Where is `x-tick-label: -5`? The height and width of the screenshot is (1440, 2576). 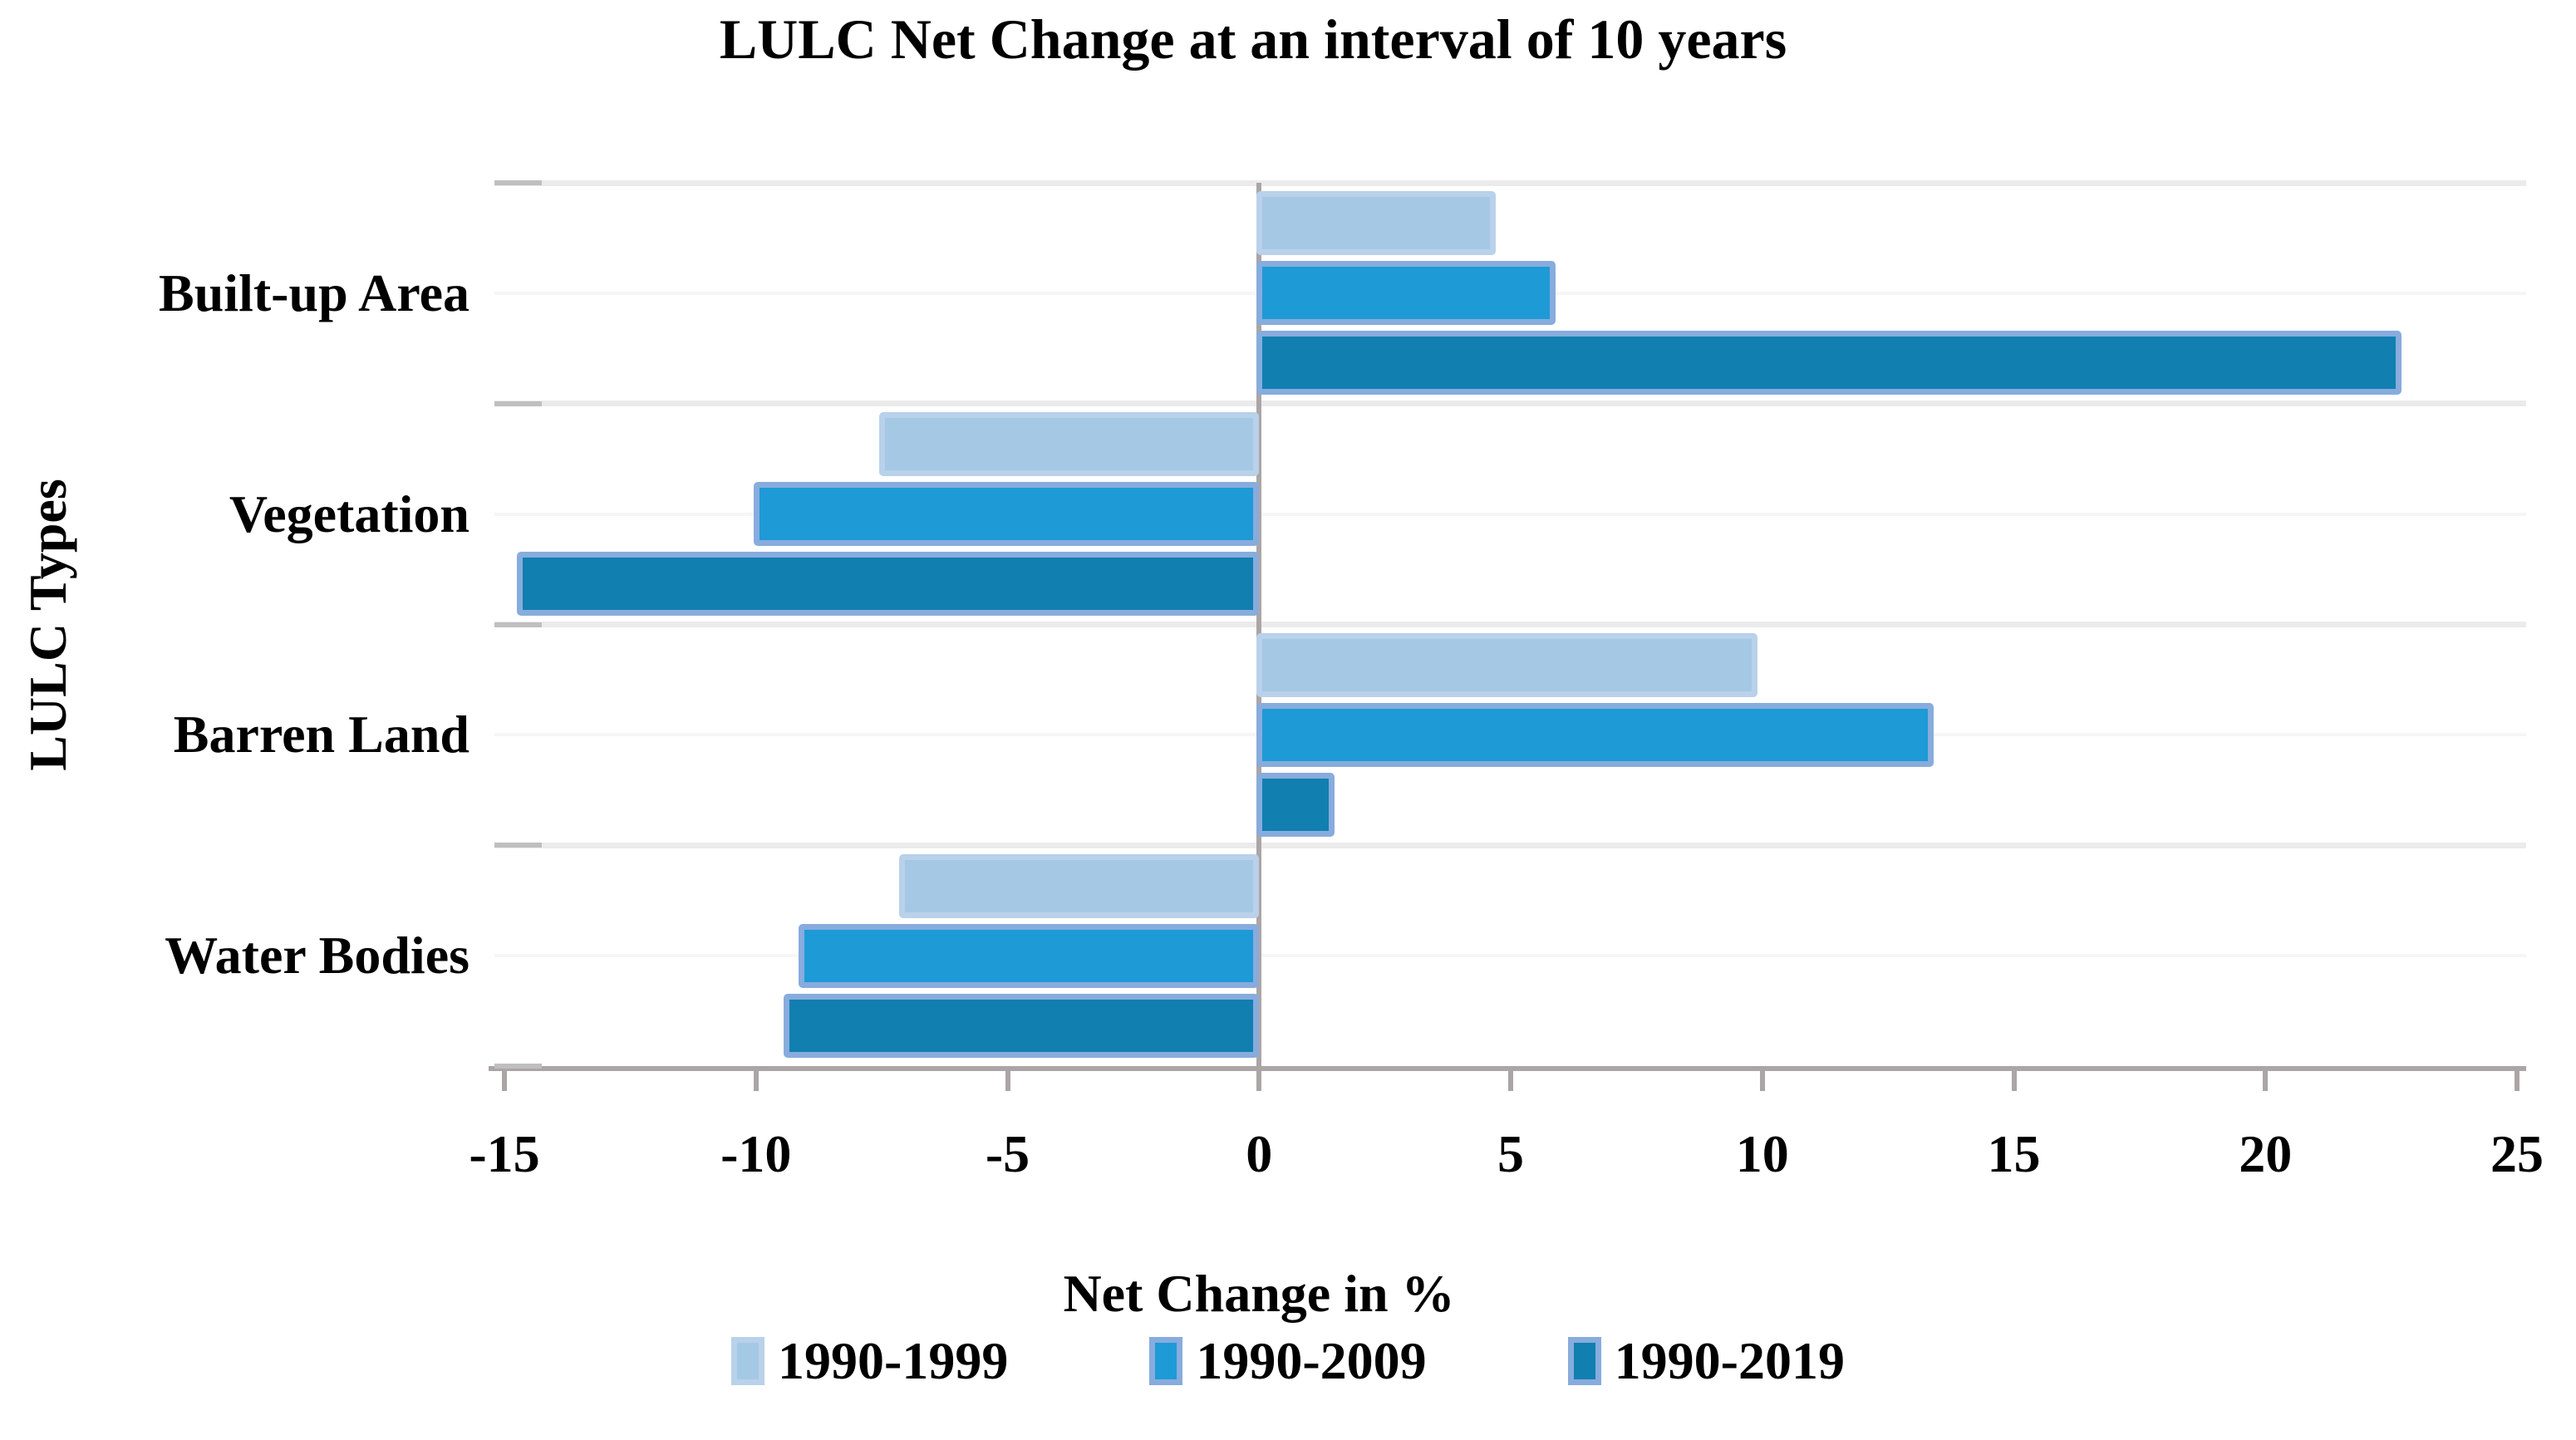
x-tick-label: -5 is located at coordinates (1008, 1153).